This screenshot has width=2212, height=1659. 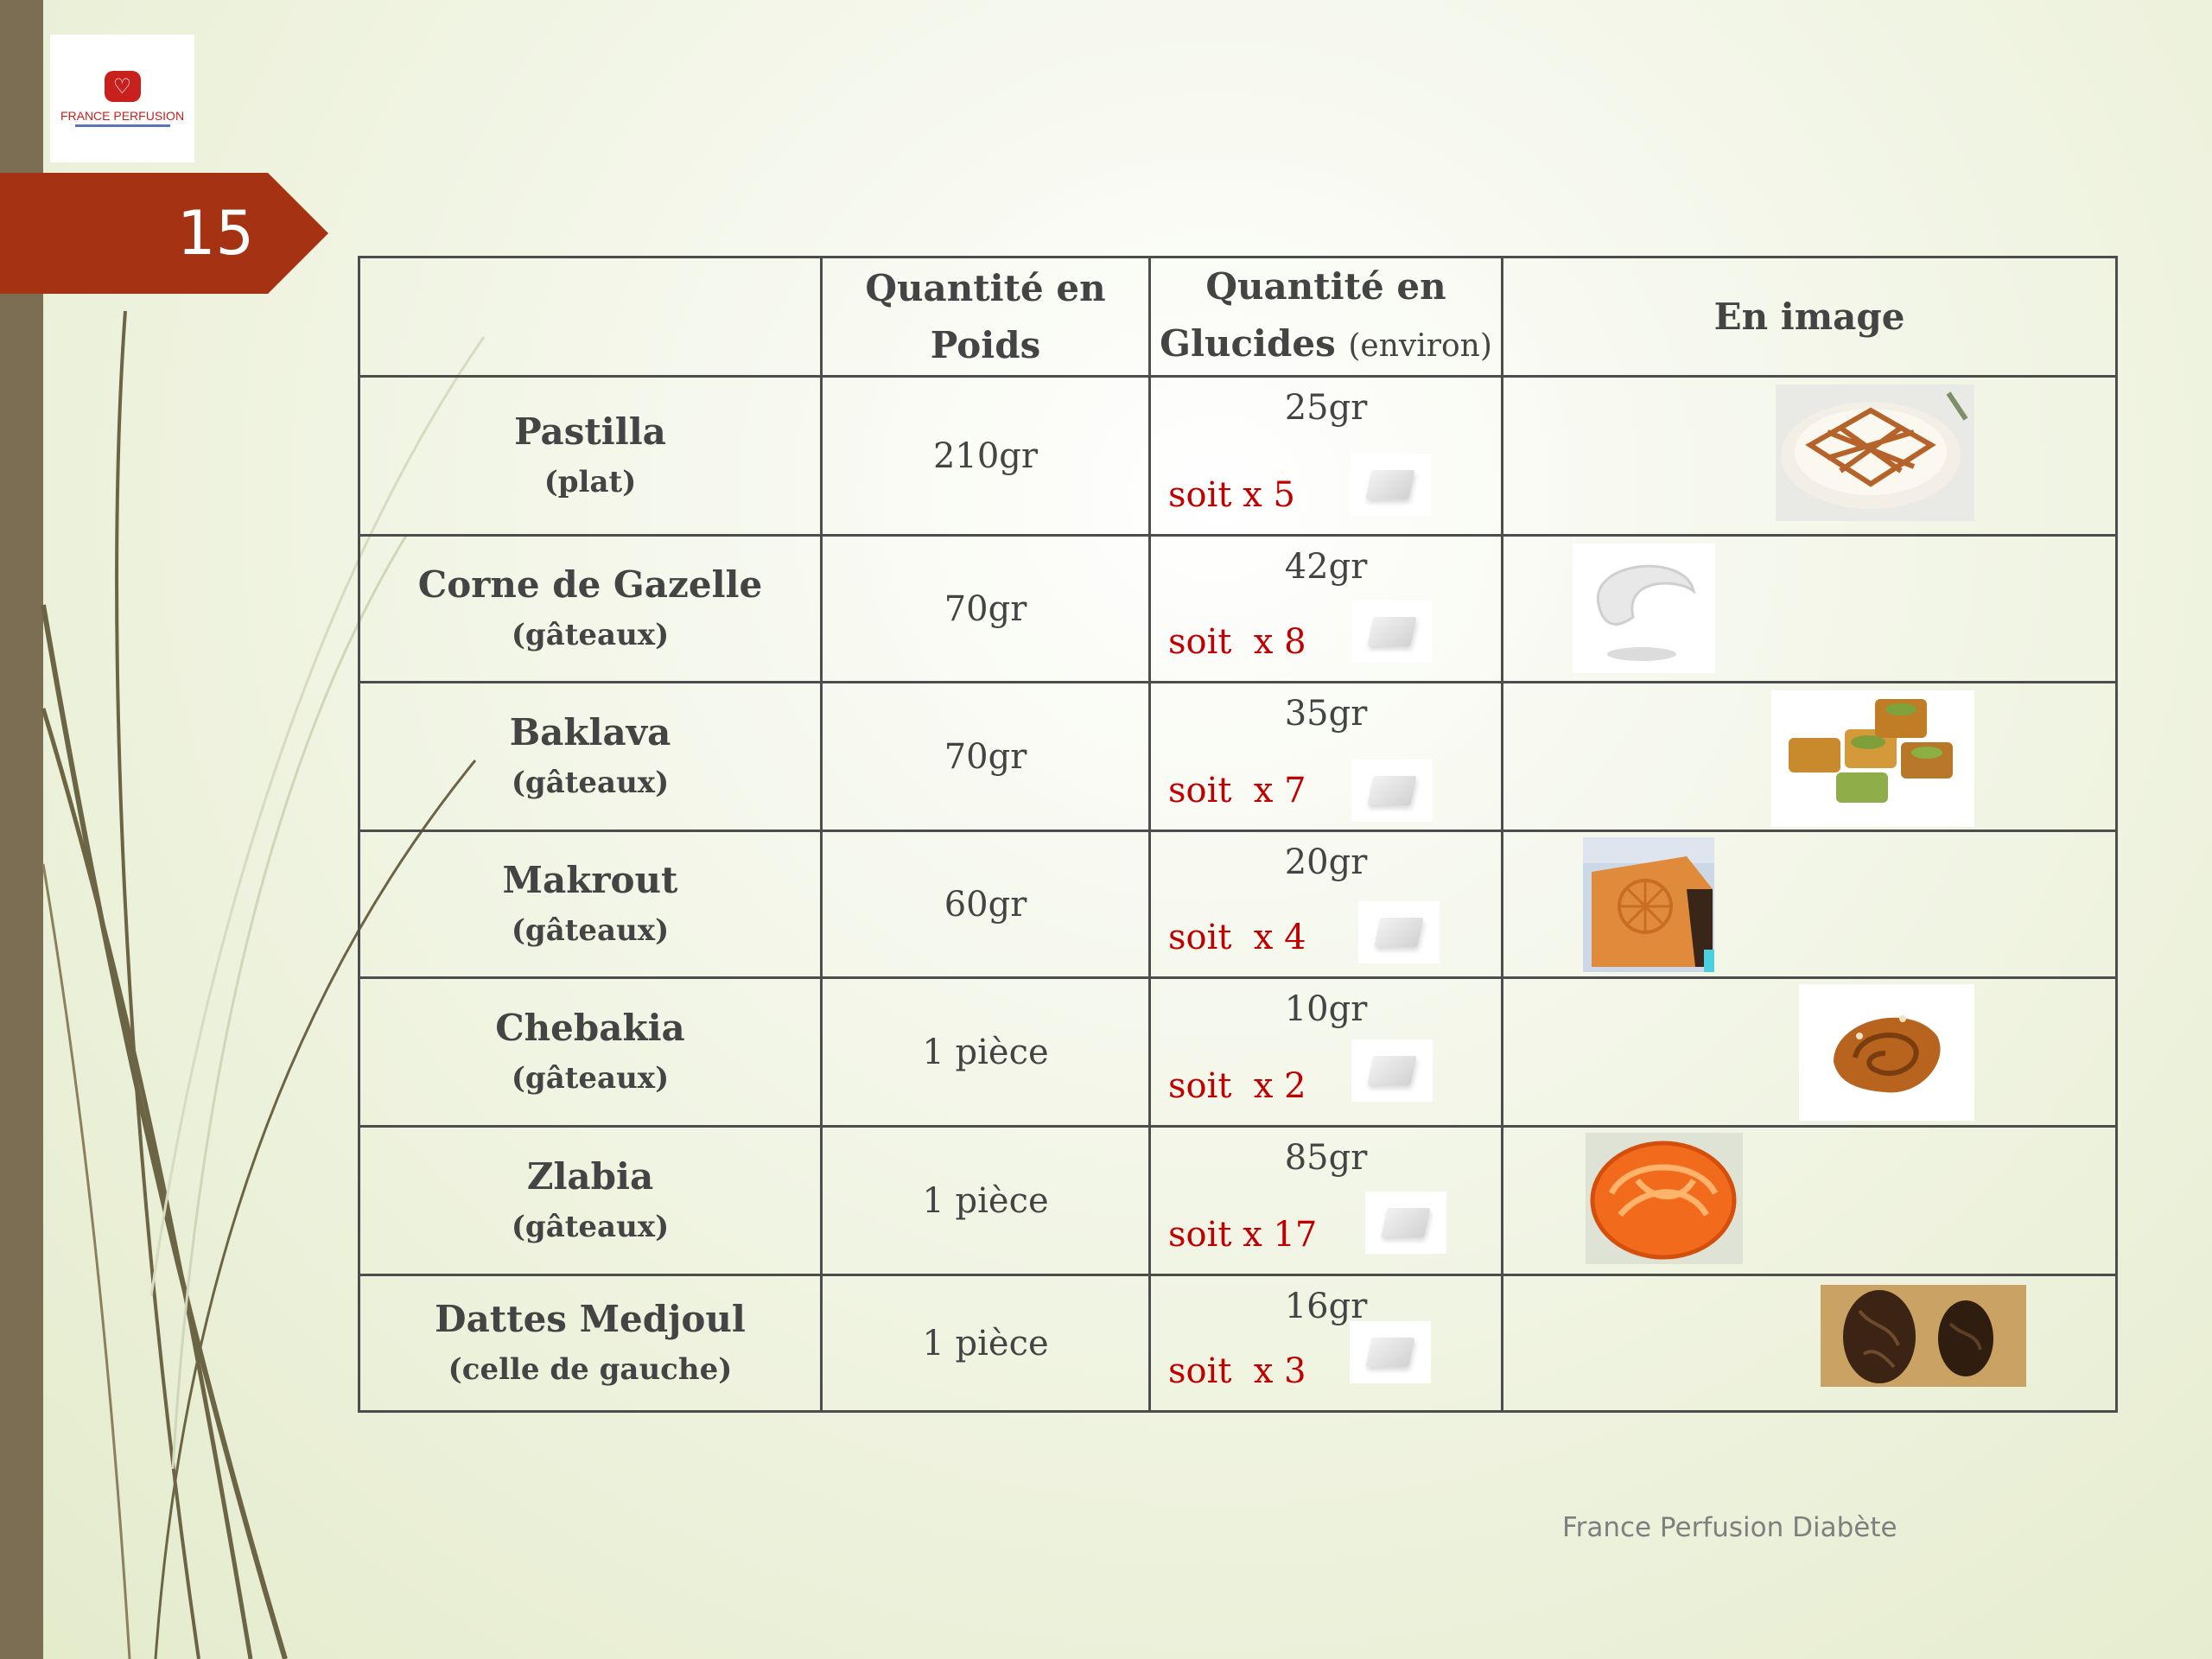 I want to click on slide-number: 15, so click(x=164, y=233).